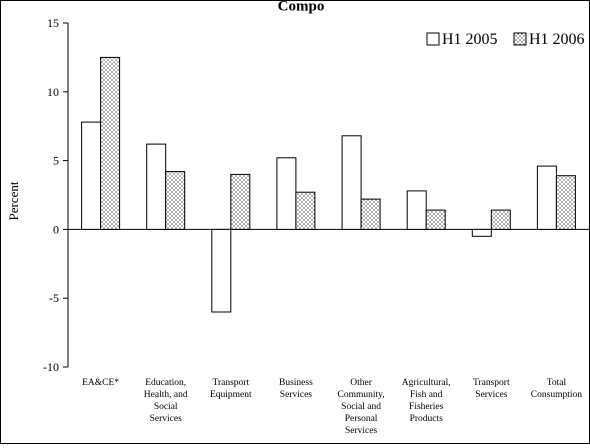 Image resolution: width=590 pixels, height=448 pixels. I want to click on x-category-label-line: Personal, so click(361, 419).